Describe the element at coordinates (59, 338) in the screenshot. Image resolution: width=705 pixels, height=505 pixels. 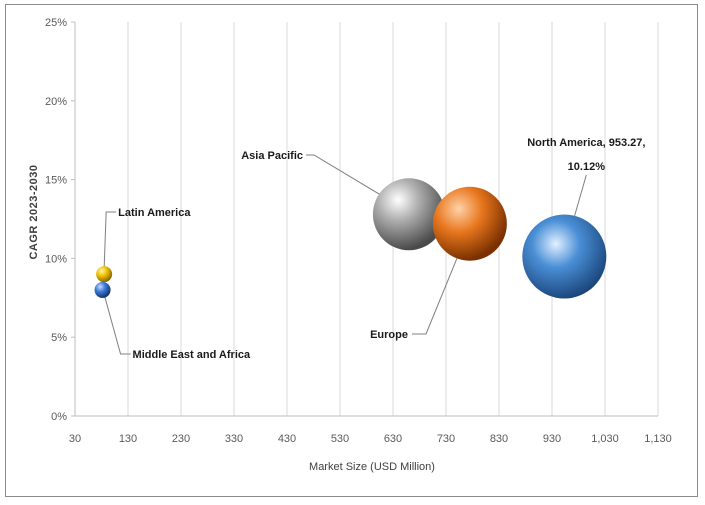
I see `y-tick-label: 5%` at that location.